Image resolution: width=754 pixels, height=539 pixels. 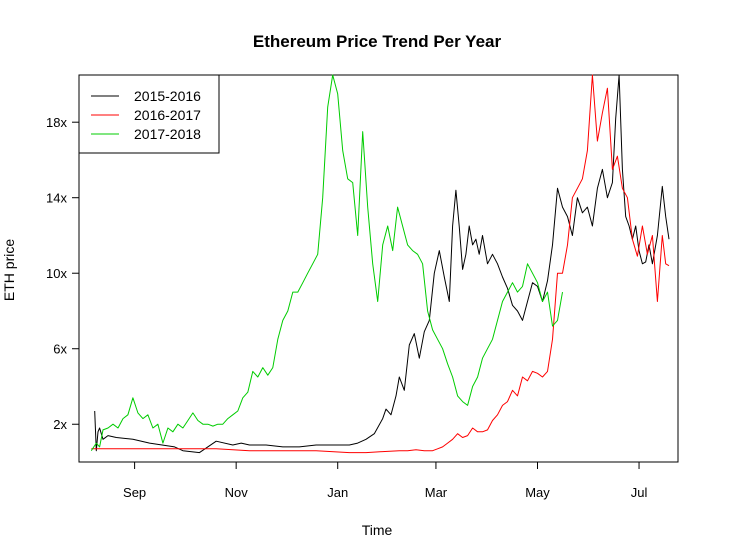 I want to click on legend-label: 2016-2017, so click(x=167, y=115).